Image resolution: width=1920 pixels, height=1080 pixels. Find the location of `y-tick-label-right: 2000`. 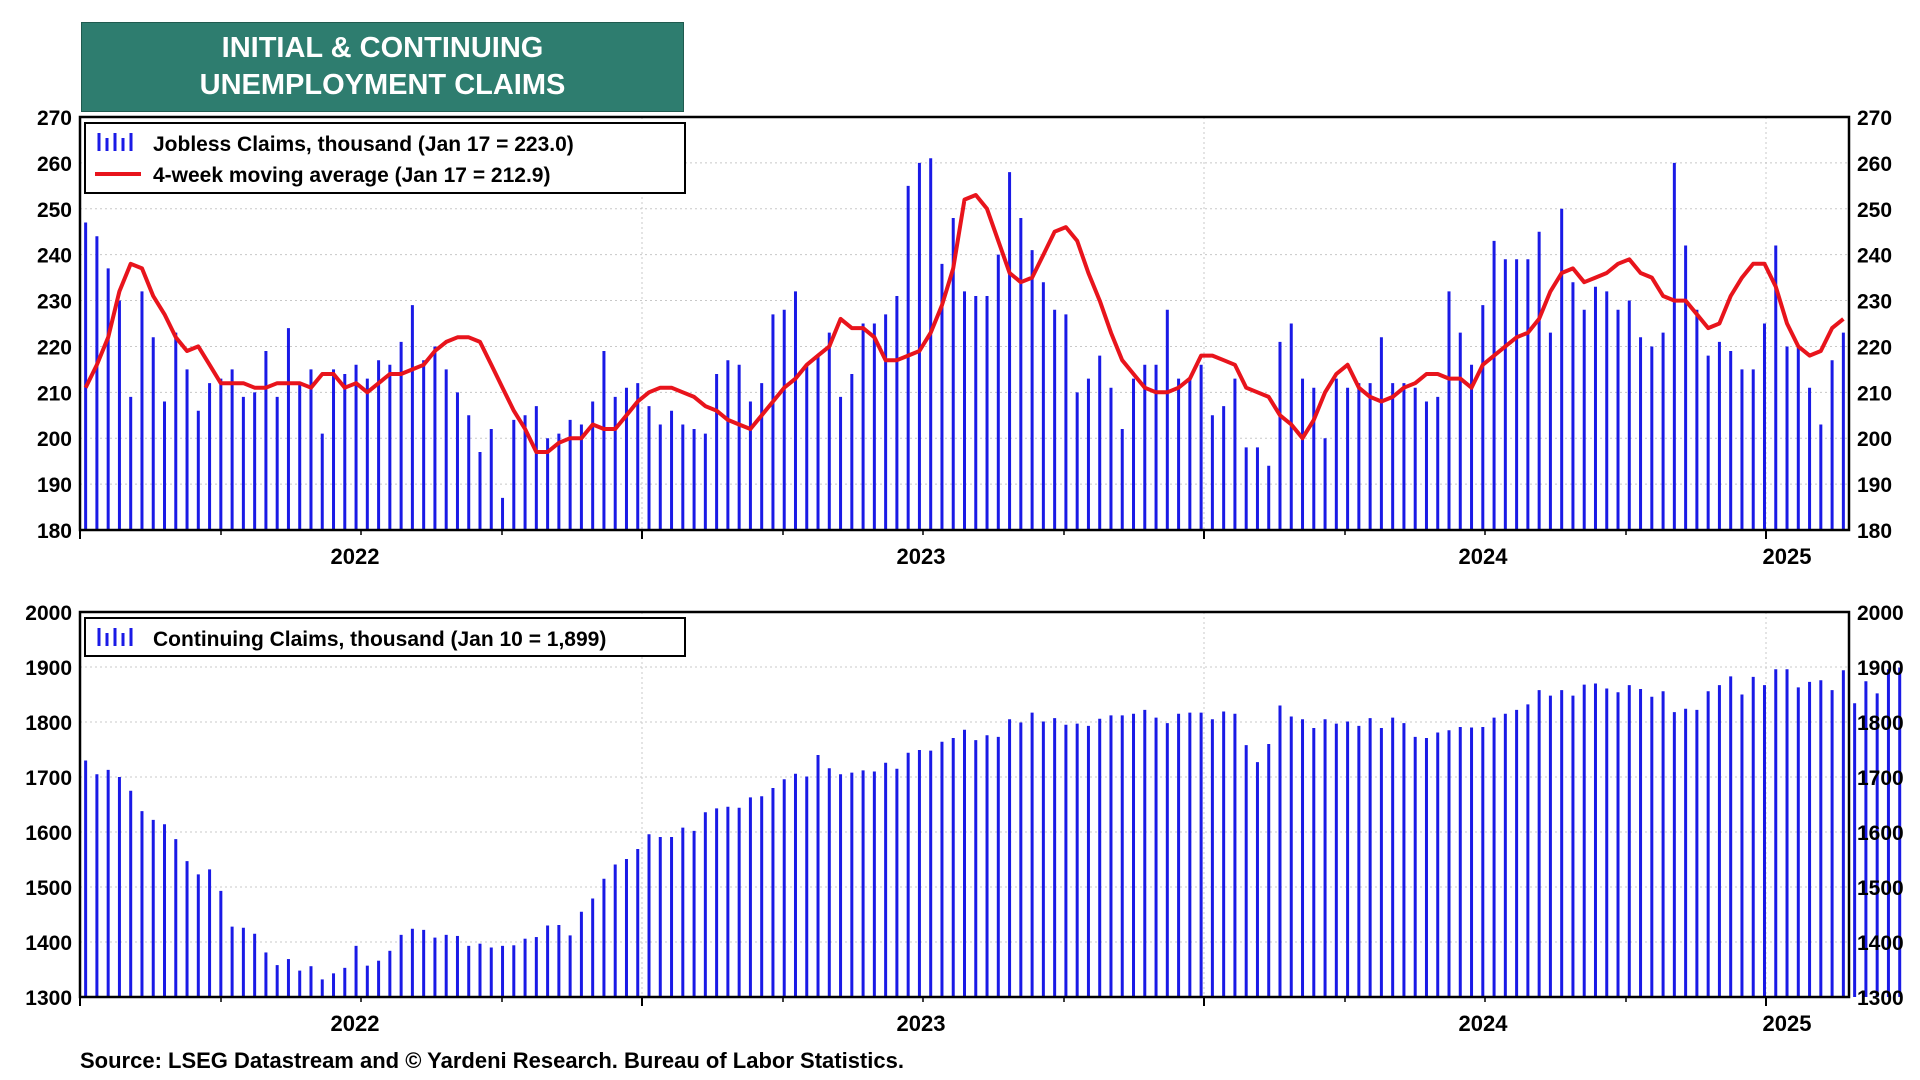

y-tick-label-right: 2000 is located at coordinates (1880, 613).